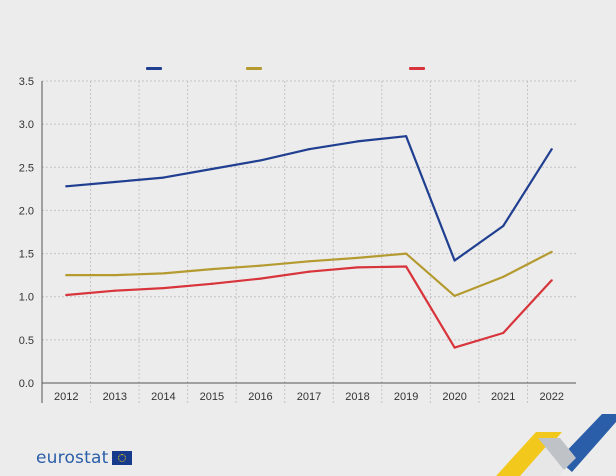 This screenshot has height=476, width=616. I want to click on x-tick-label-2017: 2017, so click(309, 397).